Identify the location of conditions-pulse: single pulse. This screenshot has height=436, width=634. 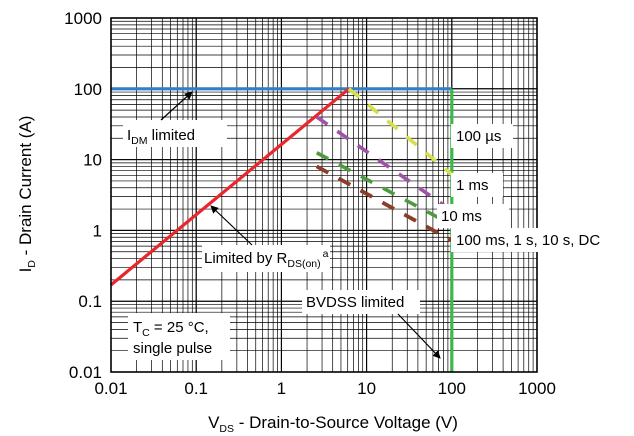
(172, 348).